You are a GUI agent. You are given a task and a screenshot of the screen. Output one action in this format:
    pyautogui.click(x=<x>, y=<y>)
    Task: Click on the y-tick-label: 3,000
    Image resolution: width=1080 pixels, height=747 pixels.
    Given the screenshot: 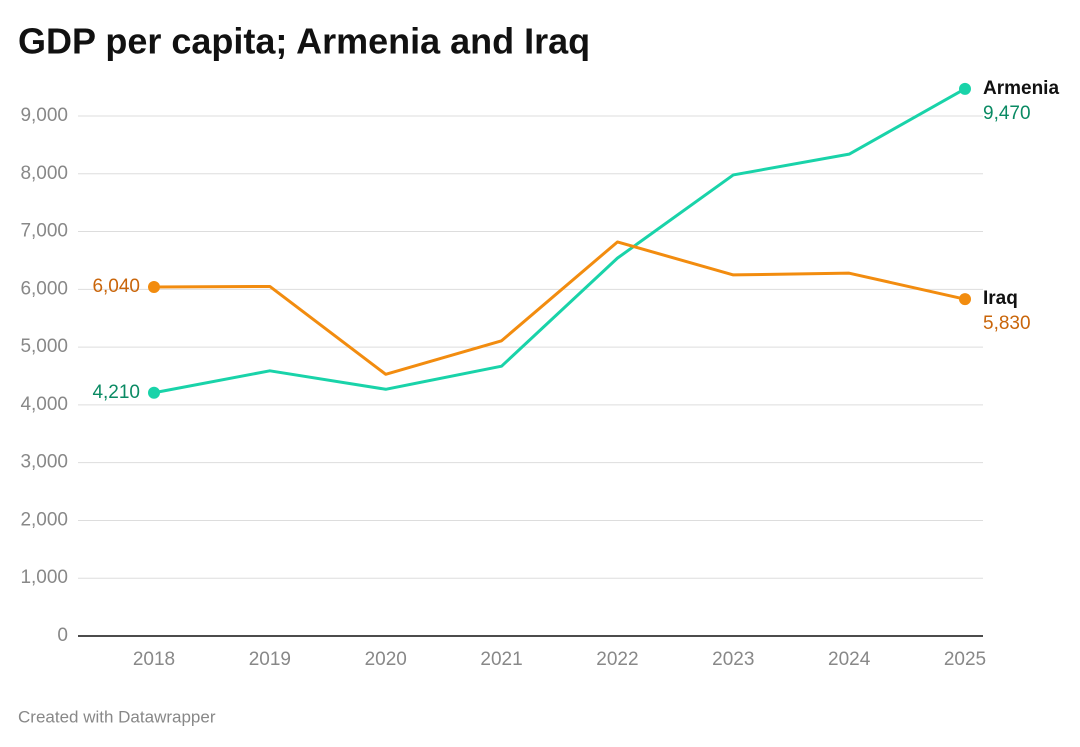 What is the action you would take?
    pyautogui.click(x=44, y=462)
    